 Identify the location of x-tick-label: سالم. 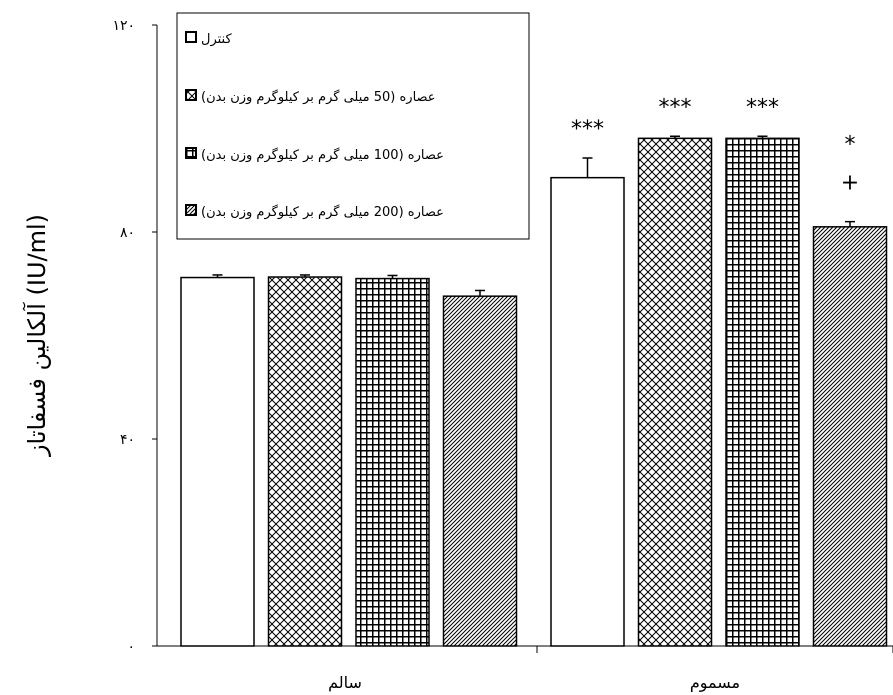
(345, 682).